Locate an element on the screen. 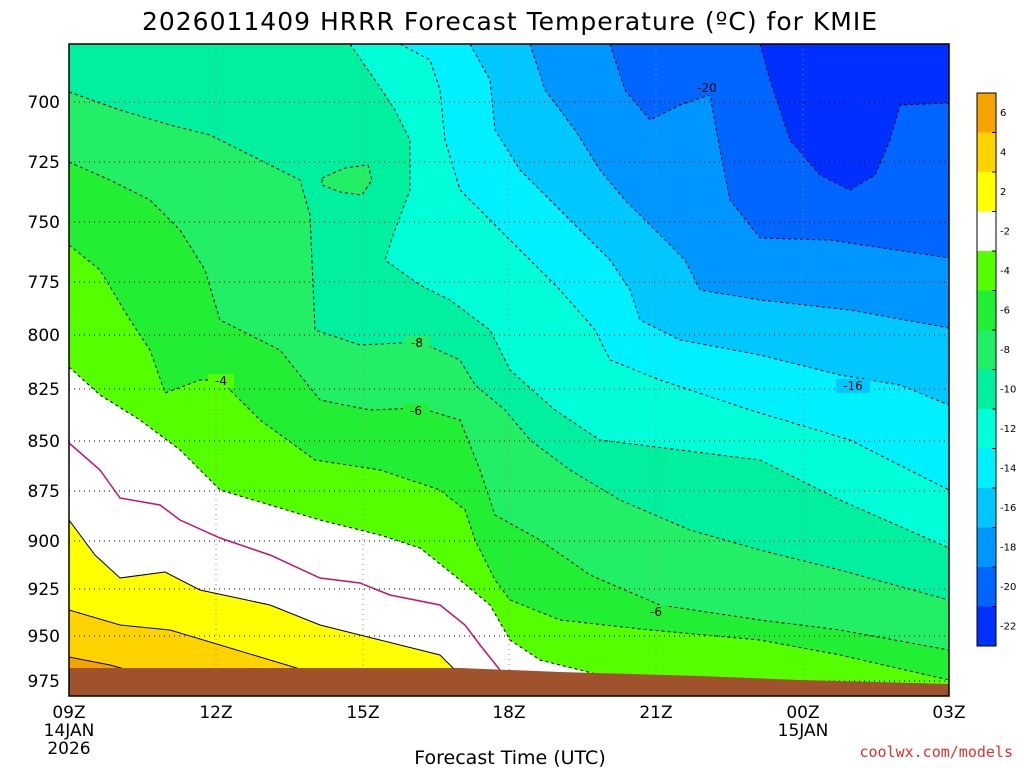  freezing-line is located at coordinates (285, 556).